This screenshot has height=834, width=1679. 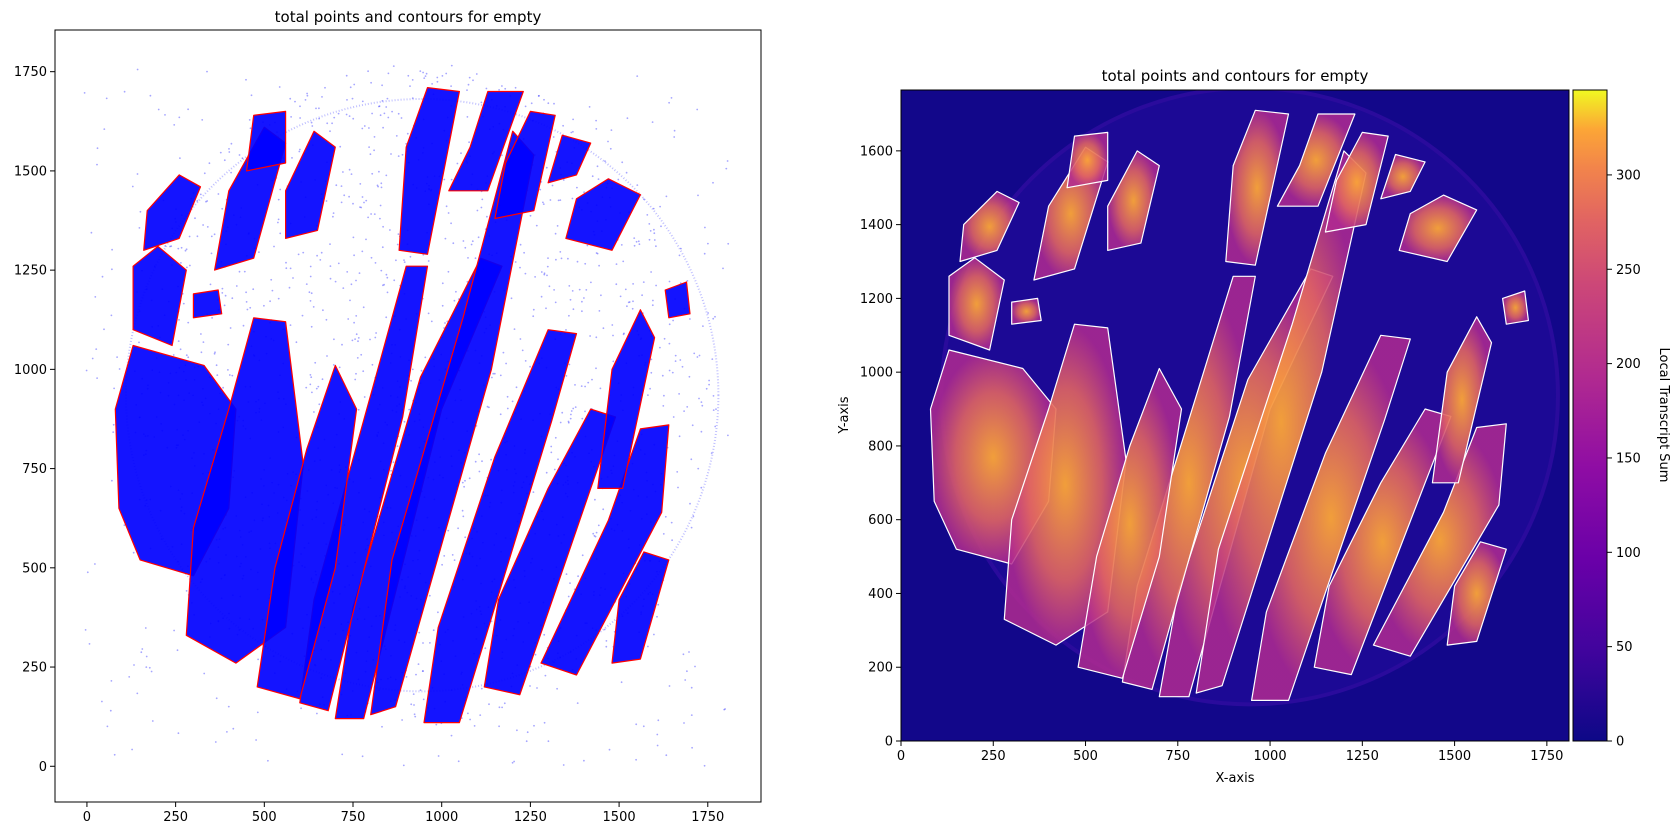 I want to click on right-y-tick-label: 400, so click(x=880, y=594).